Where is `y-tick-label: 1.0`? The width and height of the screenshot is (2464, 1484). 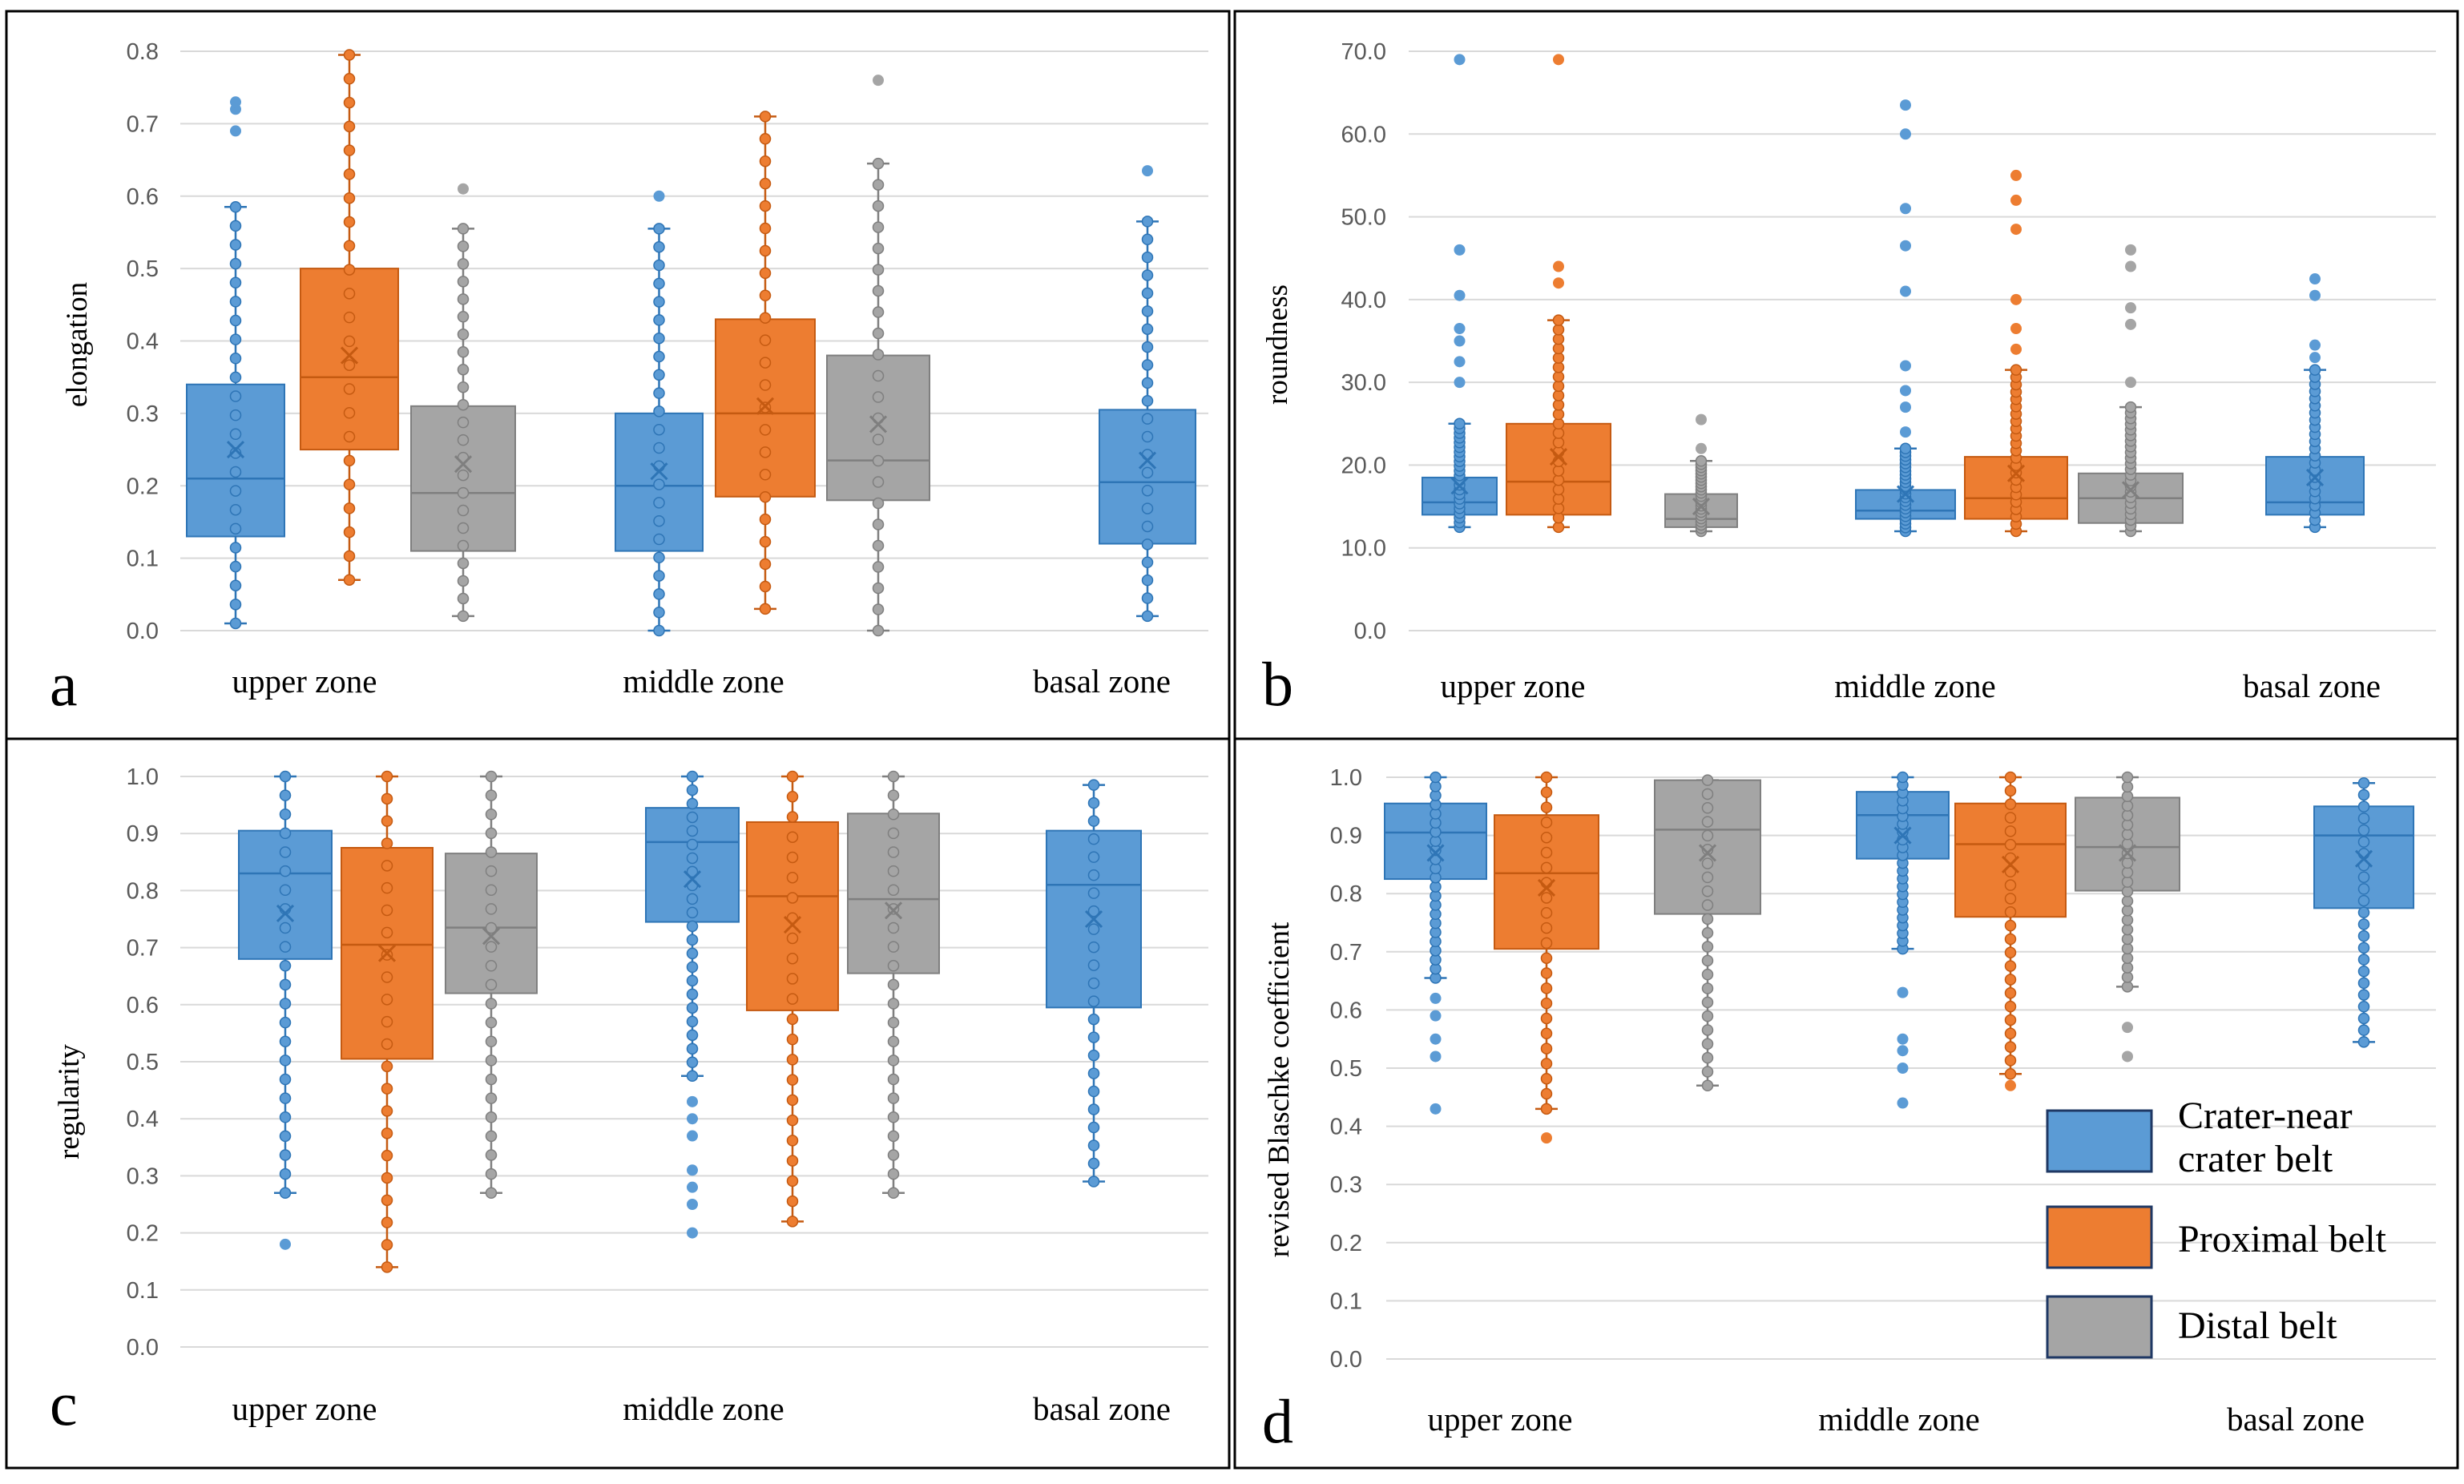
y-tick-label: 1.0 is located at coordinates (143, 777).